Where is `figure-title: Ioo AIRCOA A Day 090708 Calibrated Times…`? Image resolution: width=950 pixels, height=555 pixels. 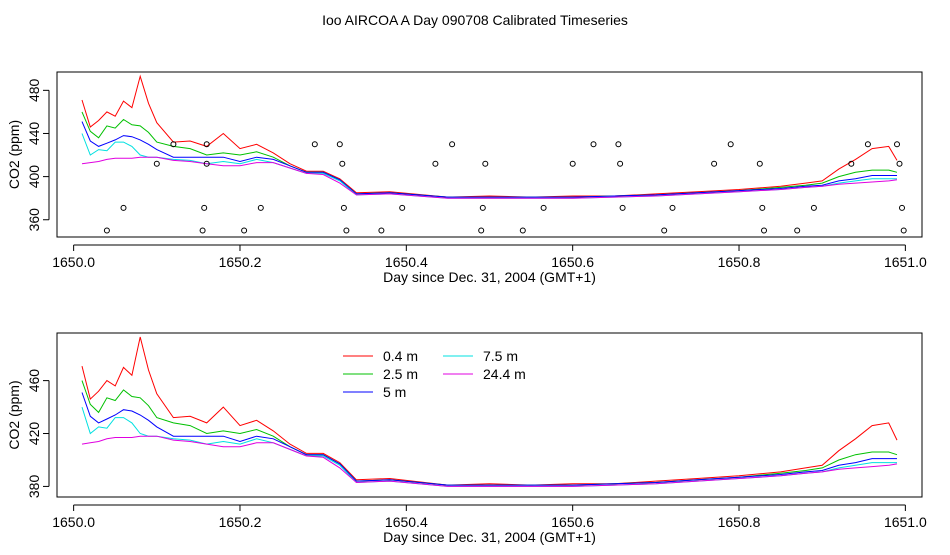
figure-title: Ioo AIRCOA A Day 090708 Calibrated Times… is located at coordinates (475, 20).